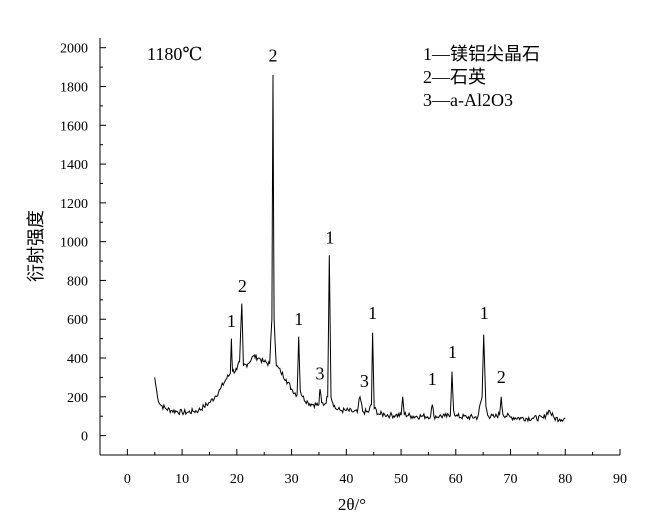 This screenshot has height=525, width=659. What do you see at coordinates (74, 126) in the screenshot?
I see `y-tick-label: 1600` at bounding box center [74, 126].